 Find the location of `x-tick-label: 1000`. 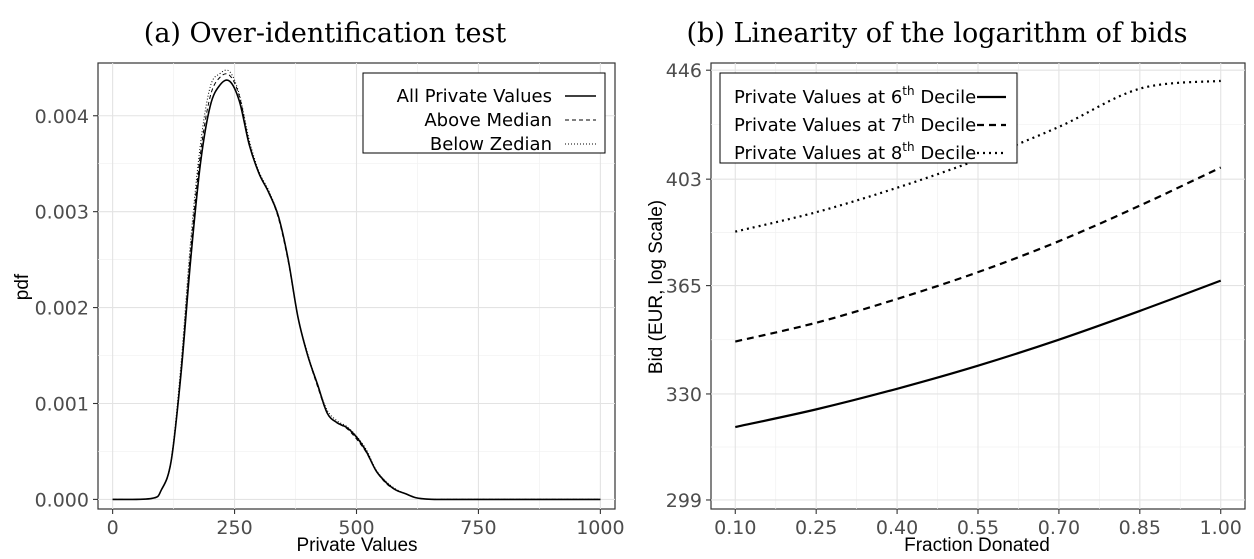

x-tick-label: 1000 is located at coordinates (600, 528).